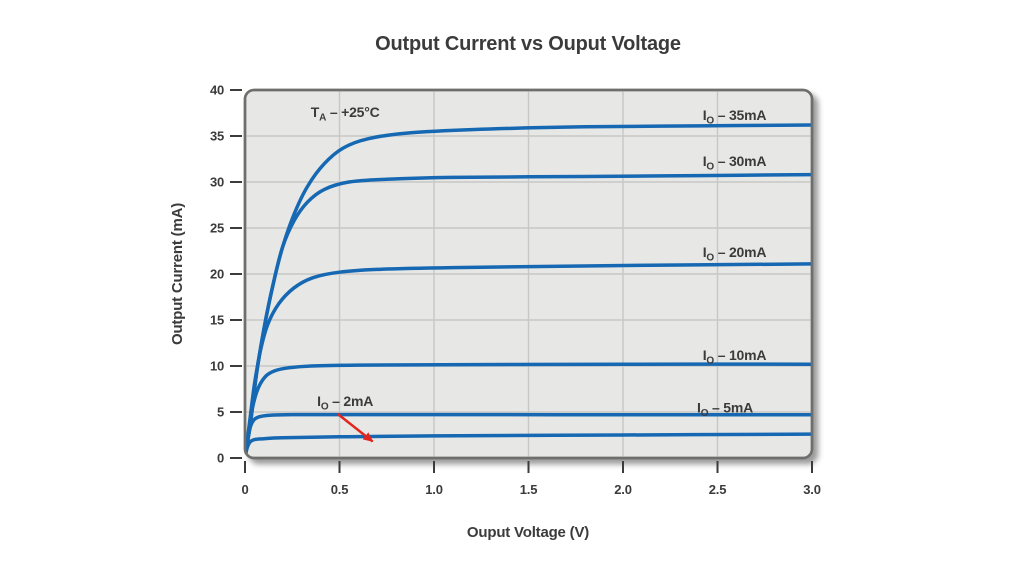  Describe the element at coordinates (217, 136) in the screenshot. I see `y-tick-label-35: 35` at that location.